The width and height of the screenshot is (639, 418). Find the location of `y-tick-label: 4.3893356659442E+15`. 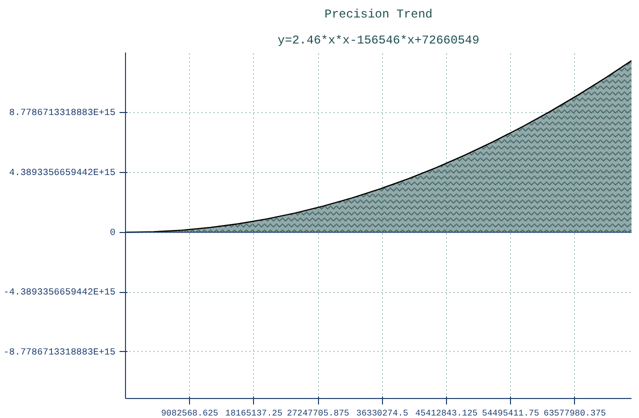

y-tick-label: 4.3893356659442E+15 is located at coordinates (62, 172).